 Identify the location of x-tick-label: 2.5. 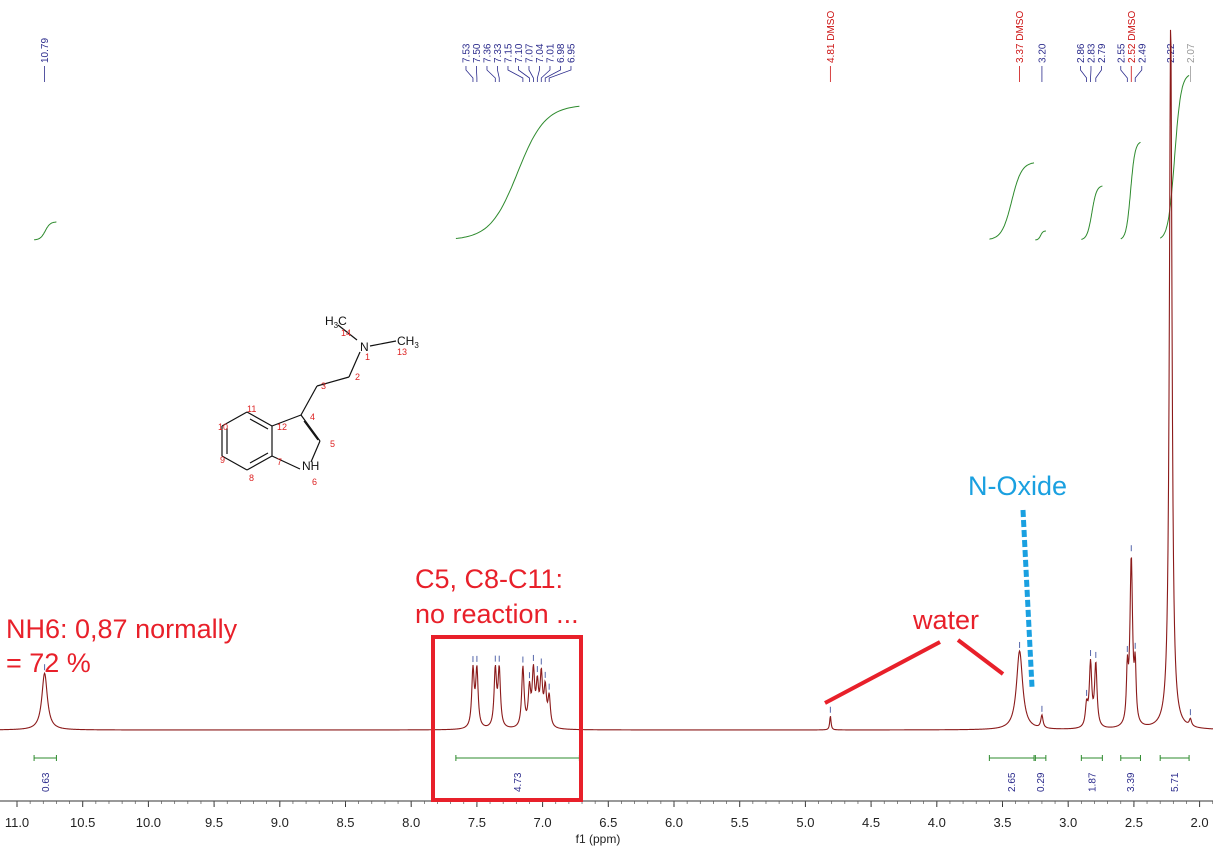
(1134, 822).